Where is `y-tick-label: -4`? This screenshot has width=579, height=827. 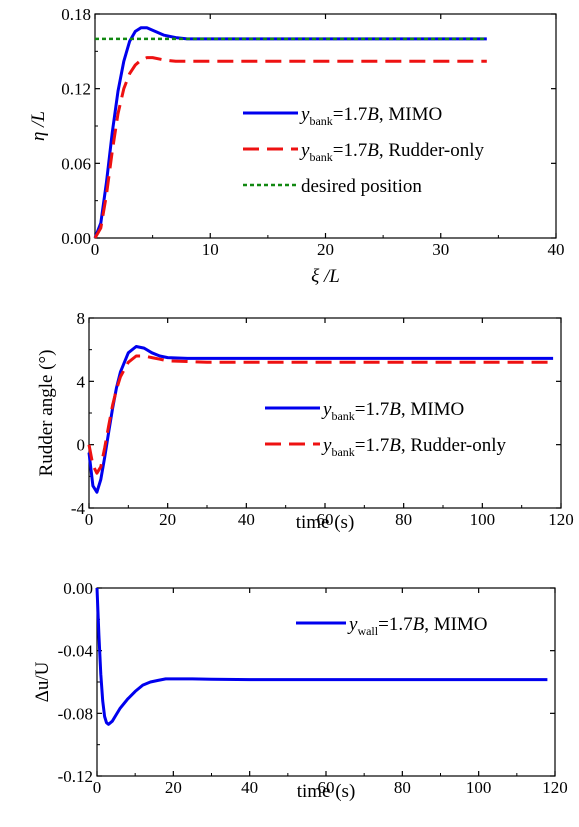 y-tick-label: -4 is located at coordinates (78, 508).